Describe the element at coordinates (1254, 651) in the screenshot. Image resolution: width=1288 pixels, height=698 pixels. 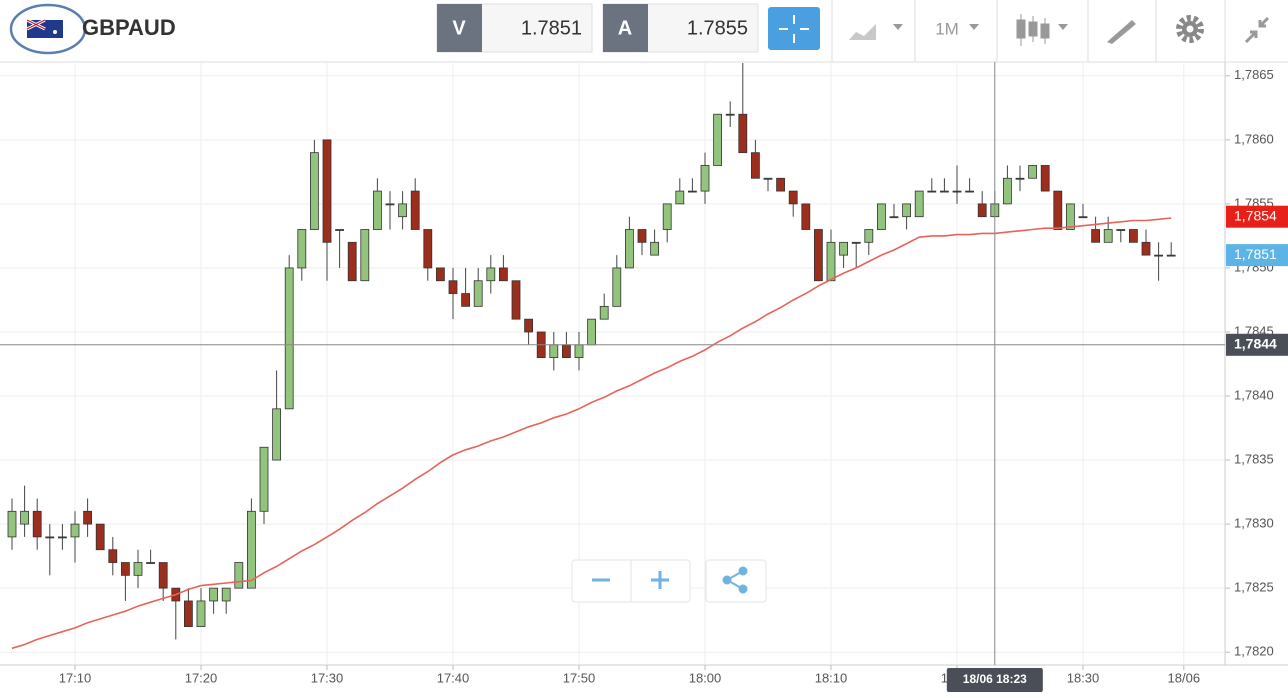
I see `y-tick-label: 1,7820` at that location.